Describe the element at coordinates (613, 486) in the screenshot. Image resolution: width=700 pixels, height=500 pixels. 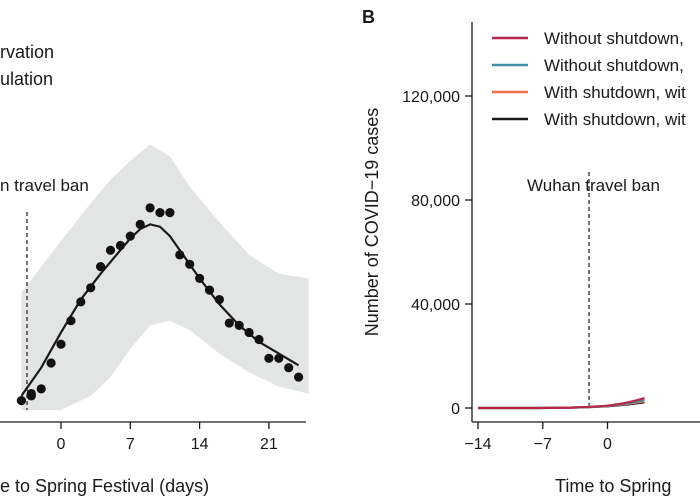
I see `x-axis-title-b: Time to Spring` at that location.